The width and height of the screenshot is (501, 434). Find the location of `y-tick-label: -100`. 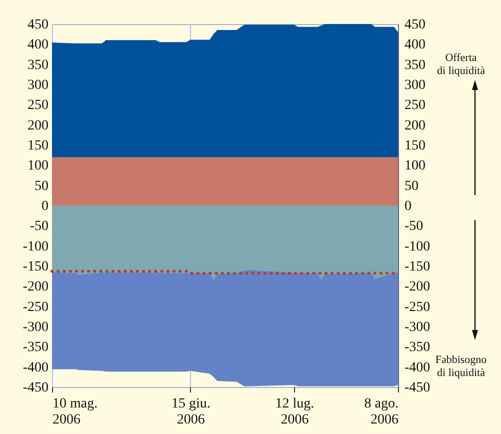

y-tick-label: -100 is located at coordinates (35, 246).